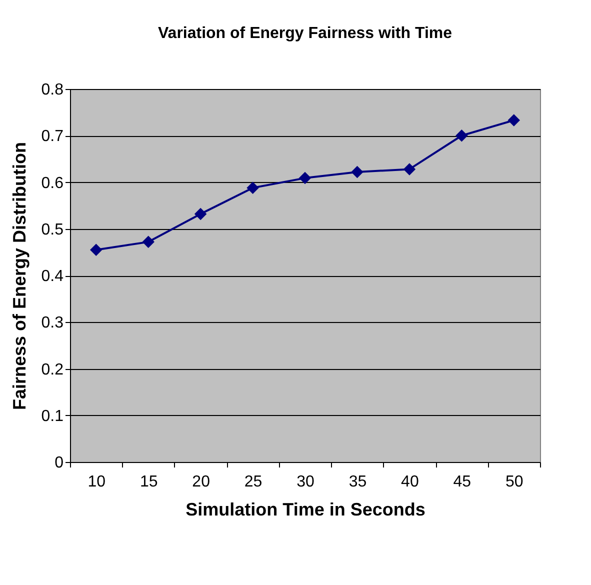  Describe the element at coordinates (462, 482) in the screenshot. I see `x-tick-label: 45` at that location.